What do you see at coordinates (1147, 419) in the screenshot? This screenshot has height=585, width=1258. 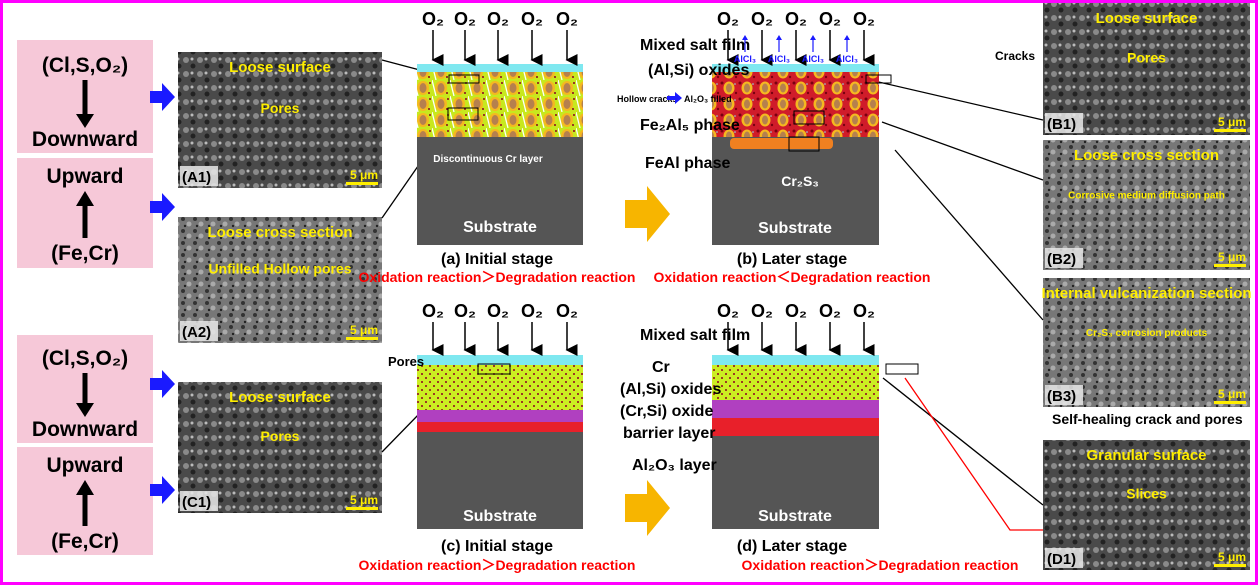 I see `self-healing-label: Self-healing crack and pores` at bounding box center [1147, 419].